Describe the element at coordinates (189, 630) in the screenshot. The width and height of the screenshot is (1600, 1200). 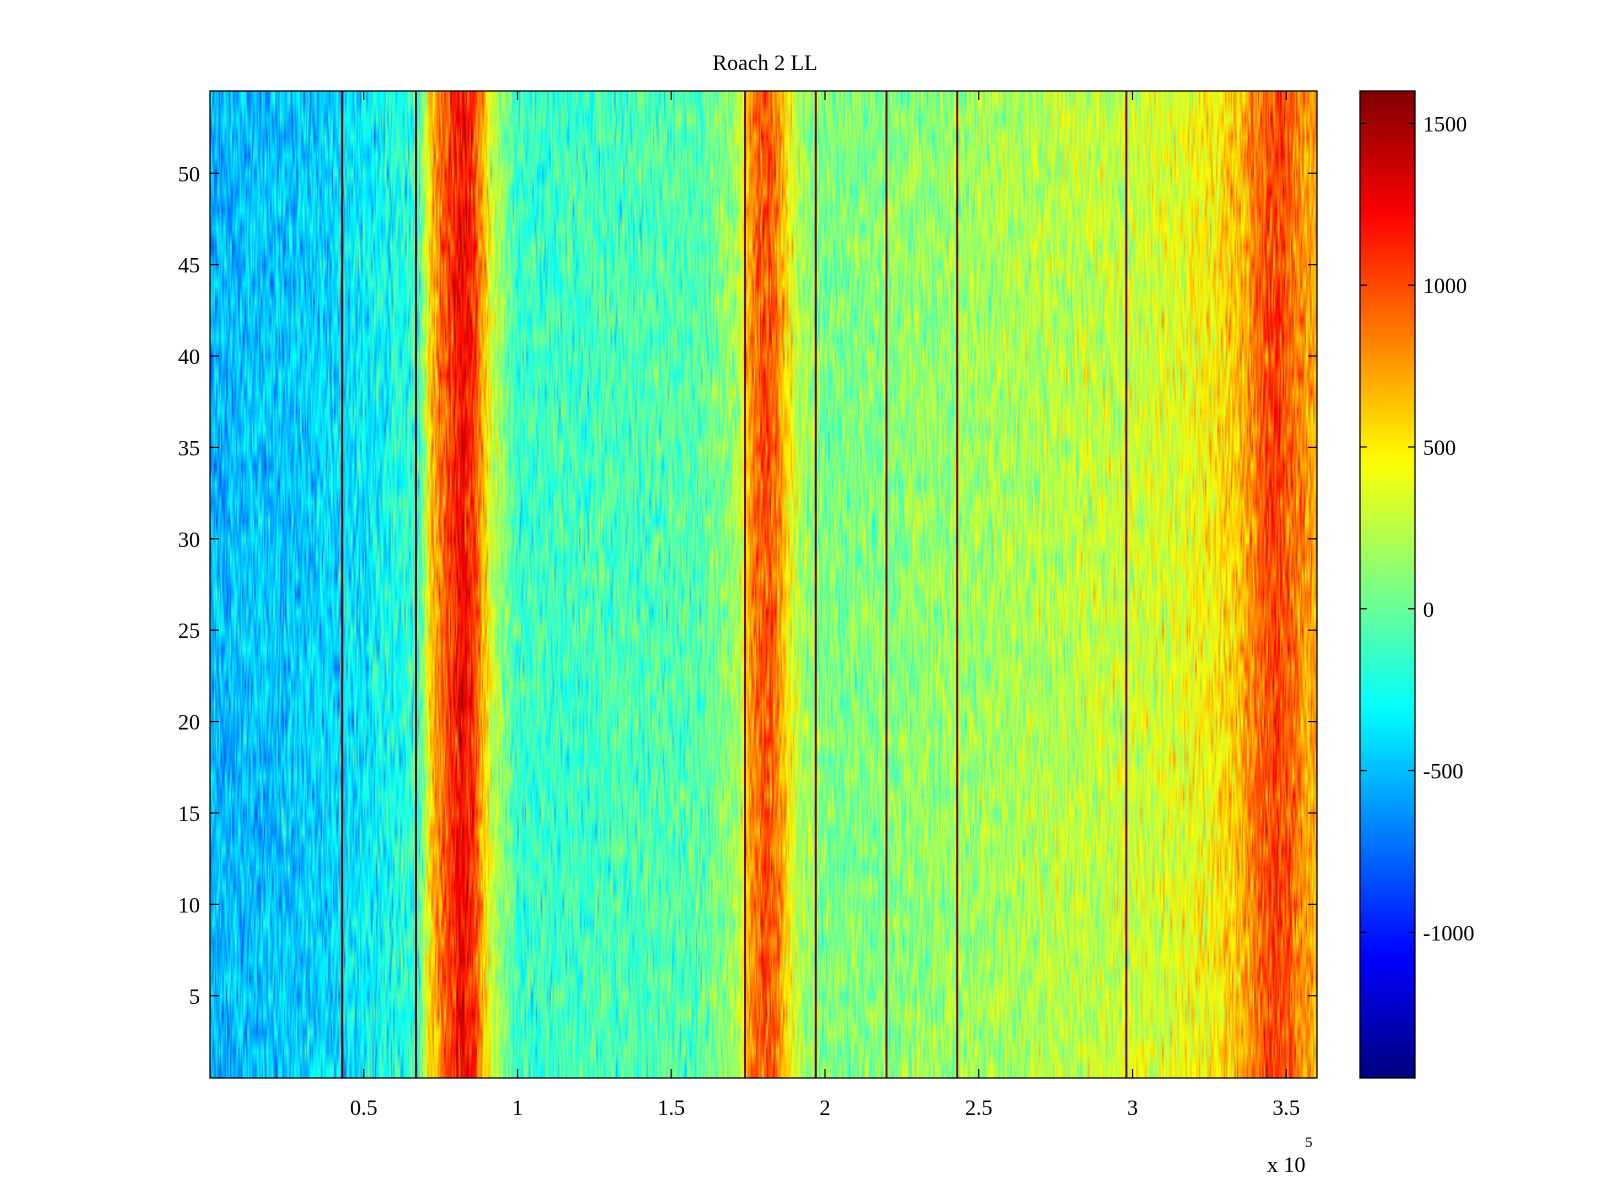
I see `y-tick-label: 25` at that location.